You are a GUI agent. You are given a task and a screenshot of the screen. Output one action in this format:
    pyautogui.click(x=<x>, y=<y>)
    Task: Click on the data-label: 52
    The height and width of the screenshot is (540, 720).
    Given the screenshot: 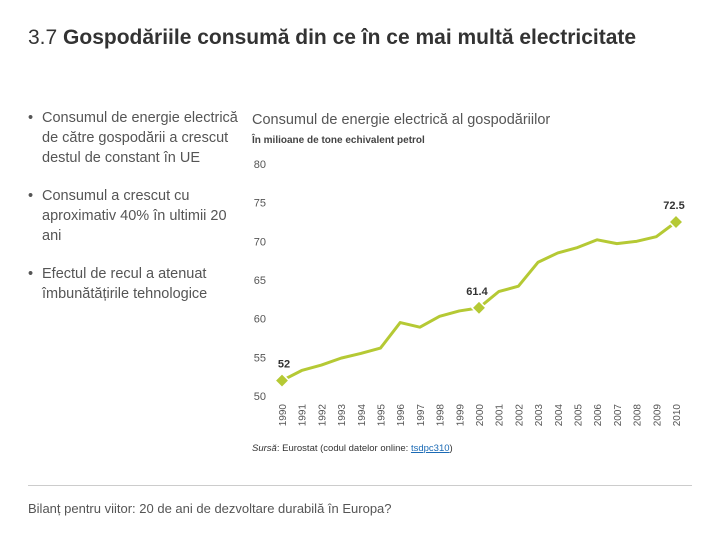 What is the action you would take?
    pyautogui.click(x=284, y=365)
    